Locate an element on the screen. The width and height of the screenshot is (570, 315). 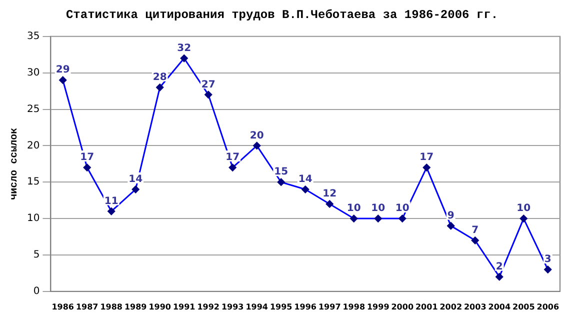
data-label: 28 is located at coordinates (159, 77).